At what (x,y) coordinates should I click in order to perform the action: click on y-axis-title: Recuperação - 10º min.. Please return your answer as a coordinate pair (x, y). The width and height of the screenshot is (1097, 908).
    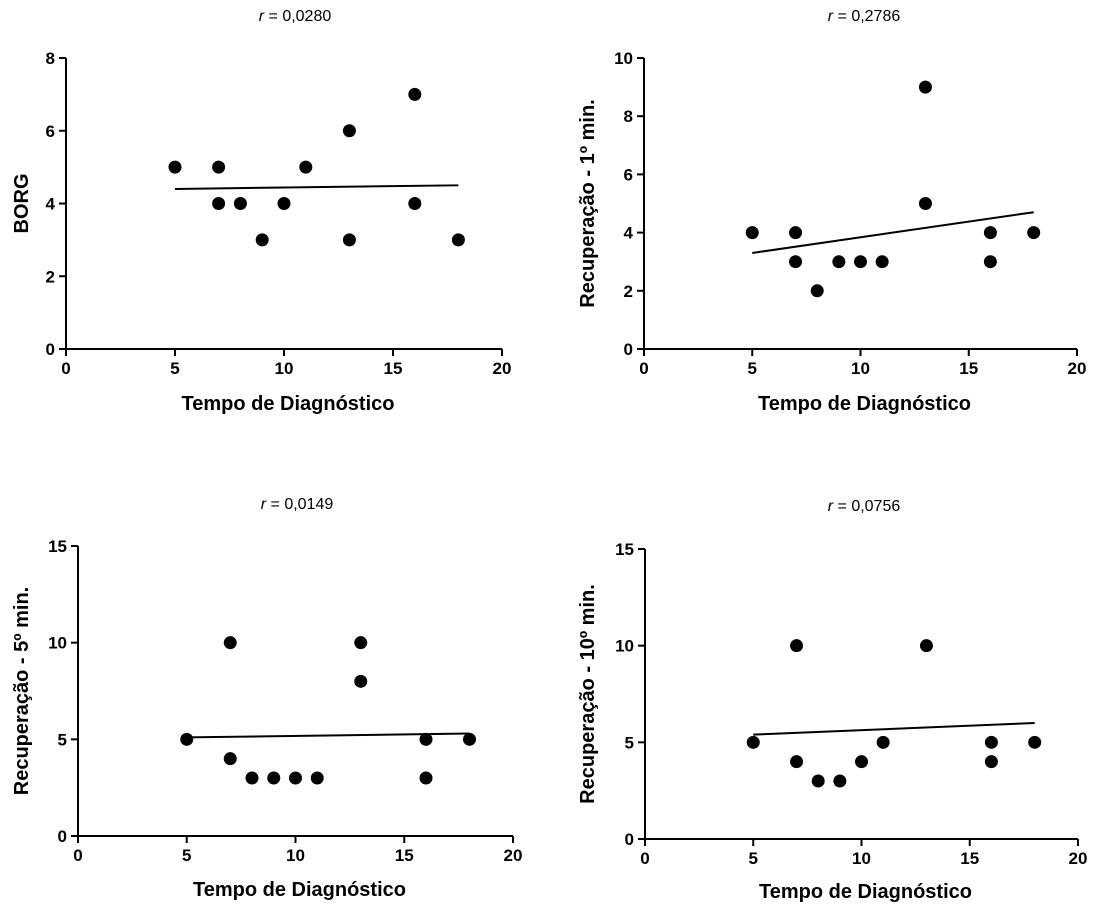
    Looking at the image, I should click on (588, 694).